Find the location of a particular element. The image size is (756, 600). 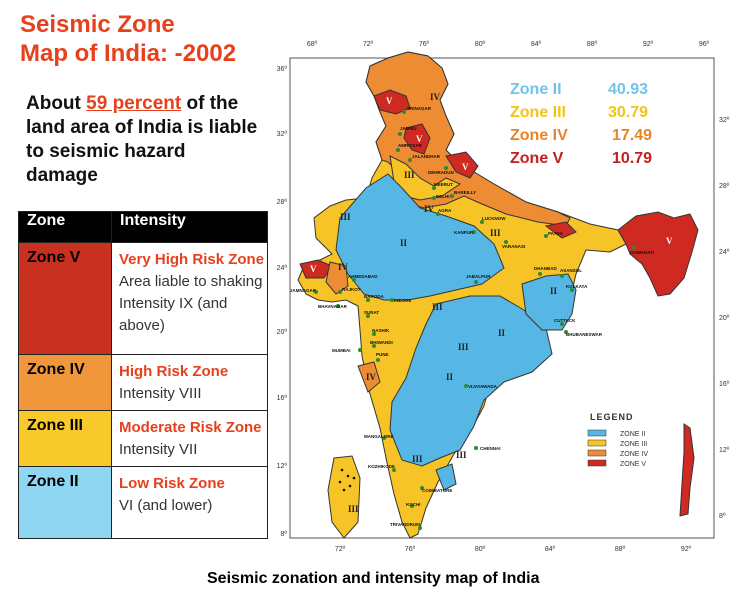

table-row: Zone II Low Risk Zone VI (and lower) is located at coordinates (143, 502).